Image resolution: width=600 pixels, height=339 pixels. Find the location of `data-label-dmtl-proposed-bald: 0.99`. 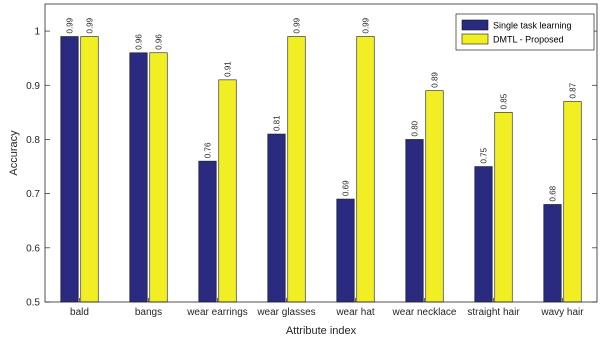

data-label-dmtl-proposed-bald: 0.99 is located at coordinates (90, 25).